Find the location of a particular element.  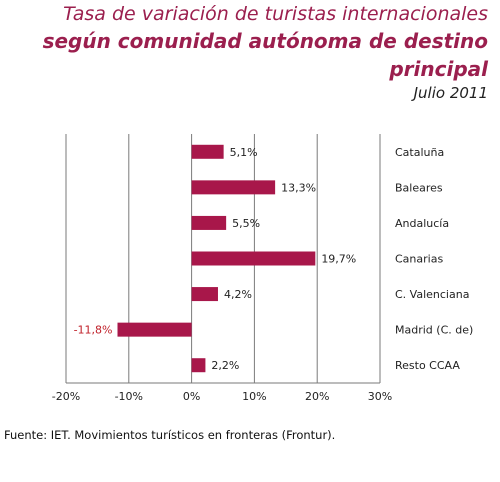

category-label-1: Baleares is located at coordinates (419, 187).